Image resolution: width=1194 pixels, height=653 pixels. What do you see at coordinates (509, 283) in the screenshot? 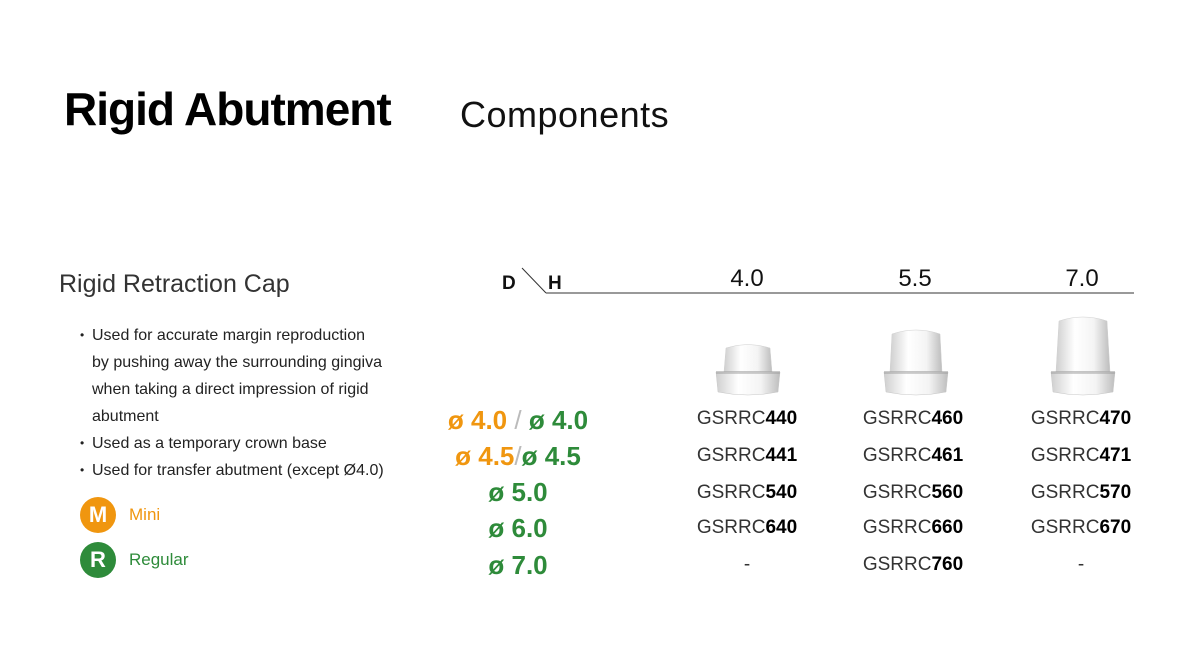
I see `header-diameter: D` at bounding box center [509, 283].